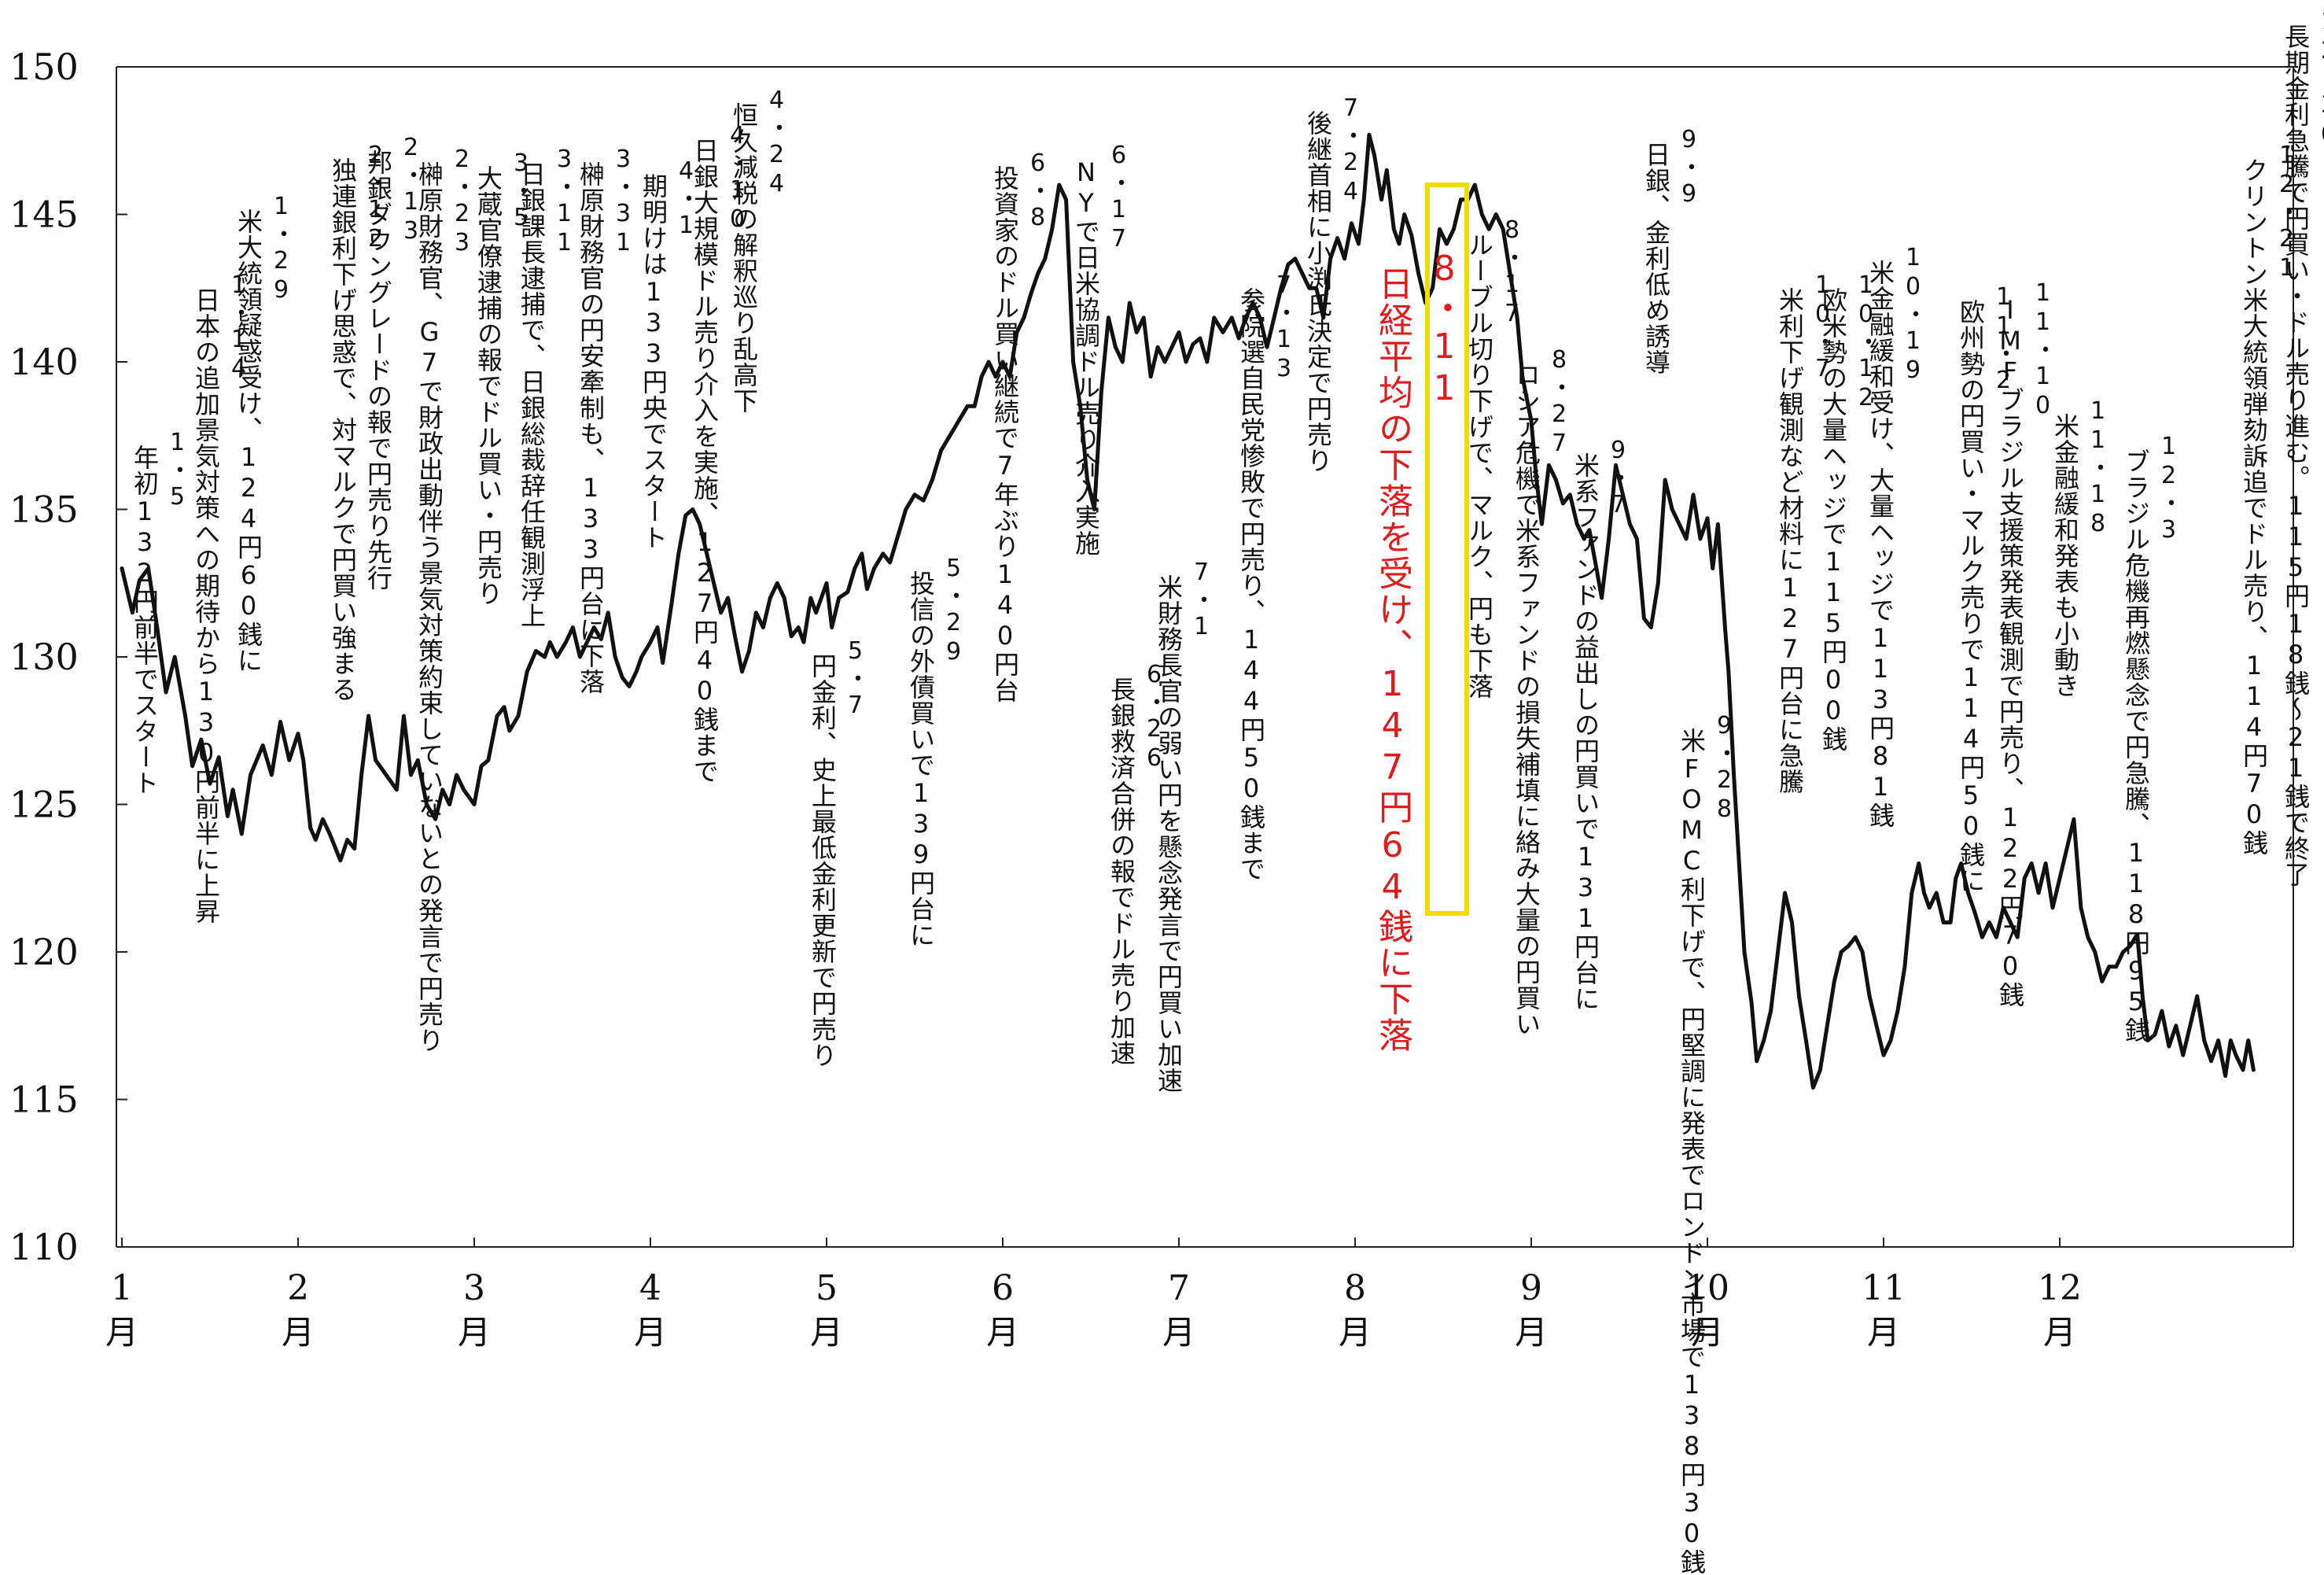 This screenshot has height=1575, width=2324. I want to click on annotation-text: 後継首相に小渕氏決定で円売り, so click(1318, 292).